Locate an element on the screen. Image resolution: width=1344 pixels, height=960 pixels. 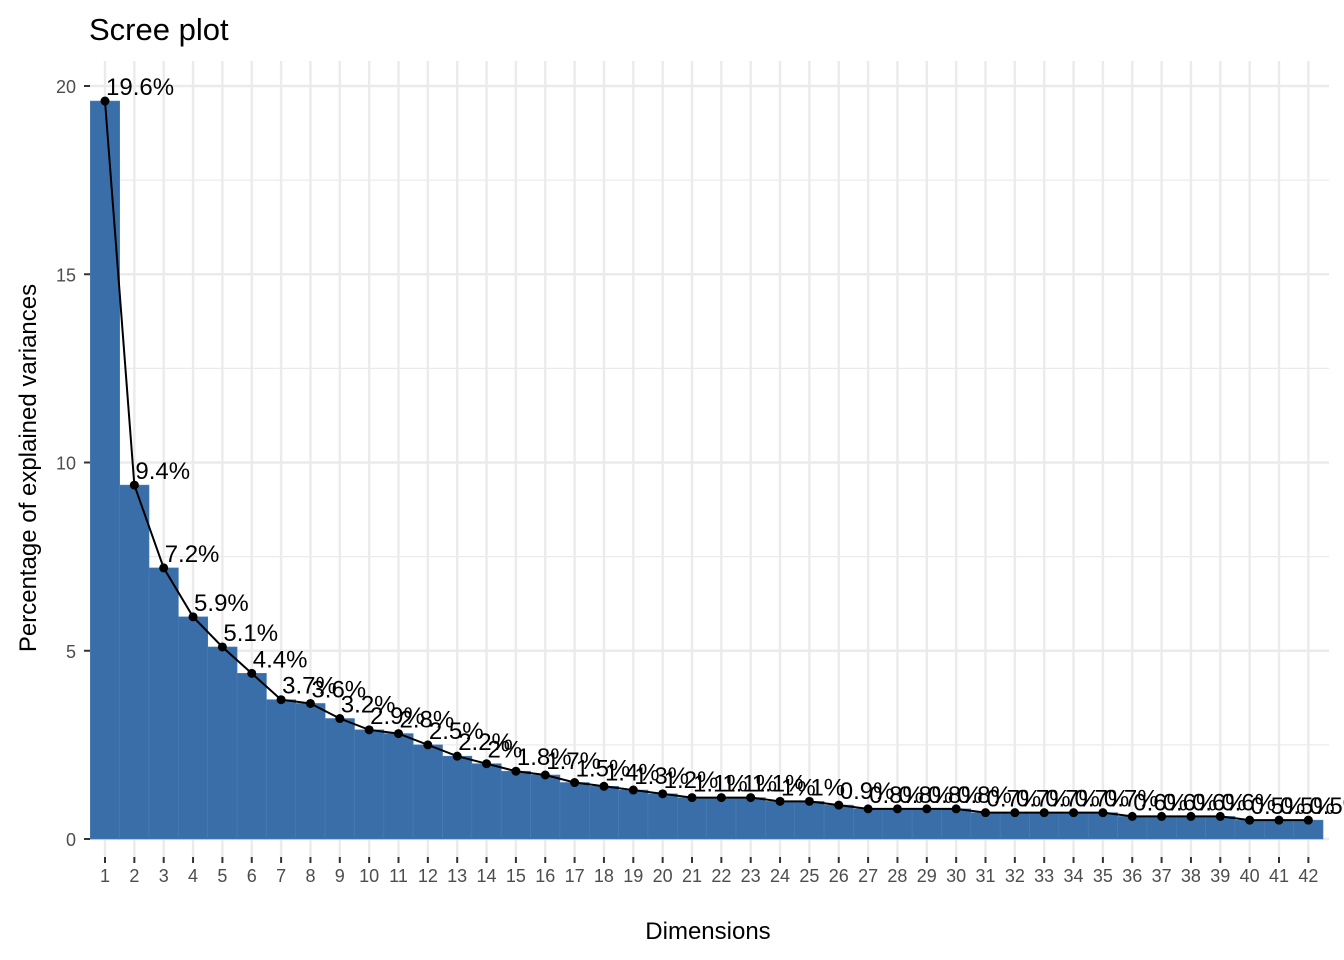
data-label-dim-41: 0.5% is located at coordinates (1307, 806).